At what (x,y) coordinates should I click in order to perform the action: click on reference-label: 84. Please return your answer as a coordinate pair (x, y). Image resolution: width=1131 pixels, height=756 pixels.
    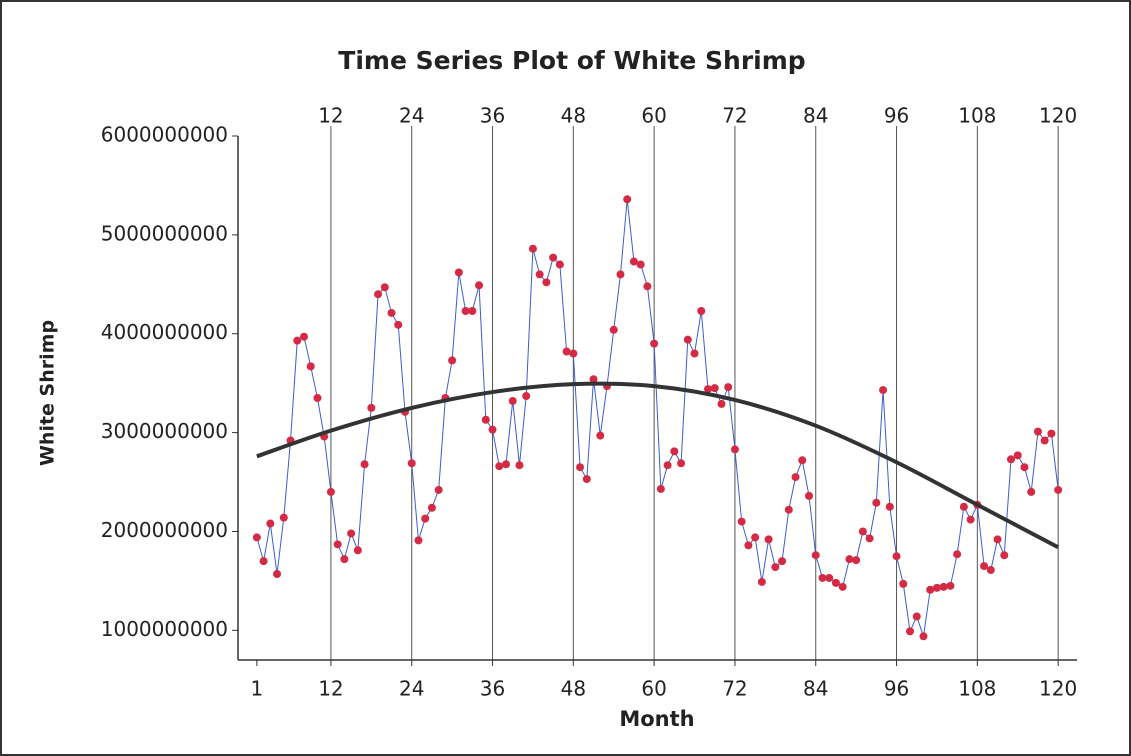
    Looking at the image, I should click on (815, 116).